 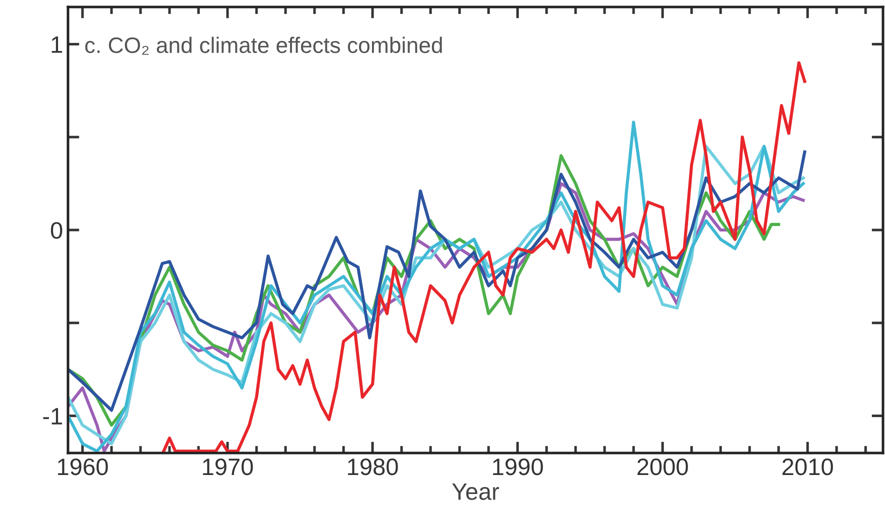 What do you see at coordinates (263, 45) in the screenshot?
I see `text: c. CO₂ and climate effects combined` at bounding box center [263, 45].